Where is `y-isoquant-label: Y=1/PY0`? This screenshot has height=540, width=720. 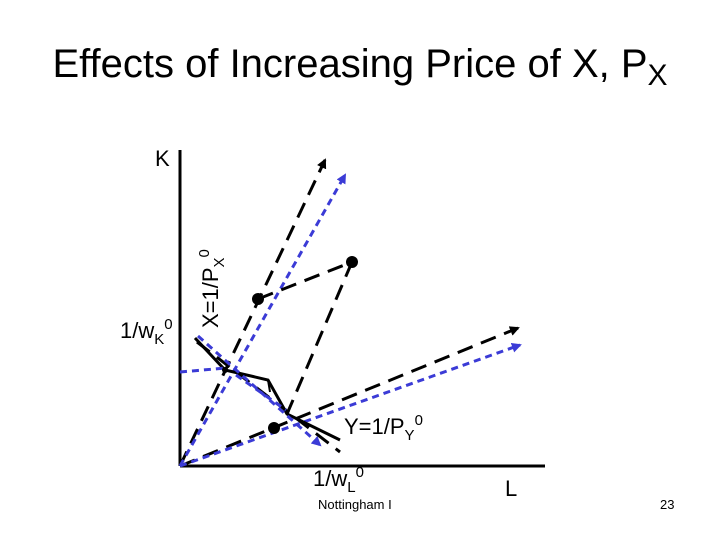 y-isoquant-label: Y=1/PY0 is located at coordinates (383, 428).